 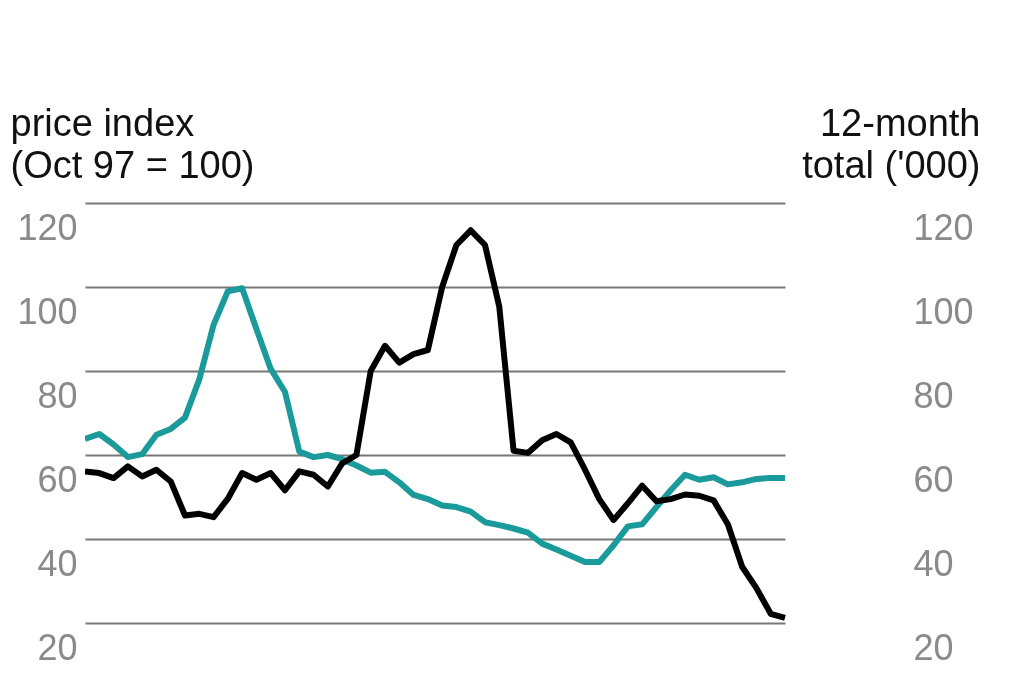 What do you see at coordinates (943, 227) in the screenshot?
I see `y2-tick-label: 120` at bounding box center [943, 227].